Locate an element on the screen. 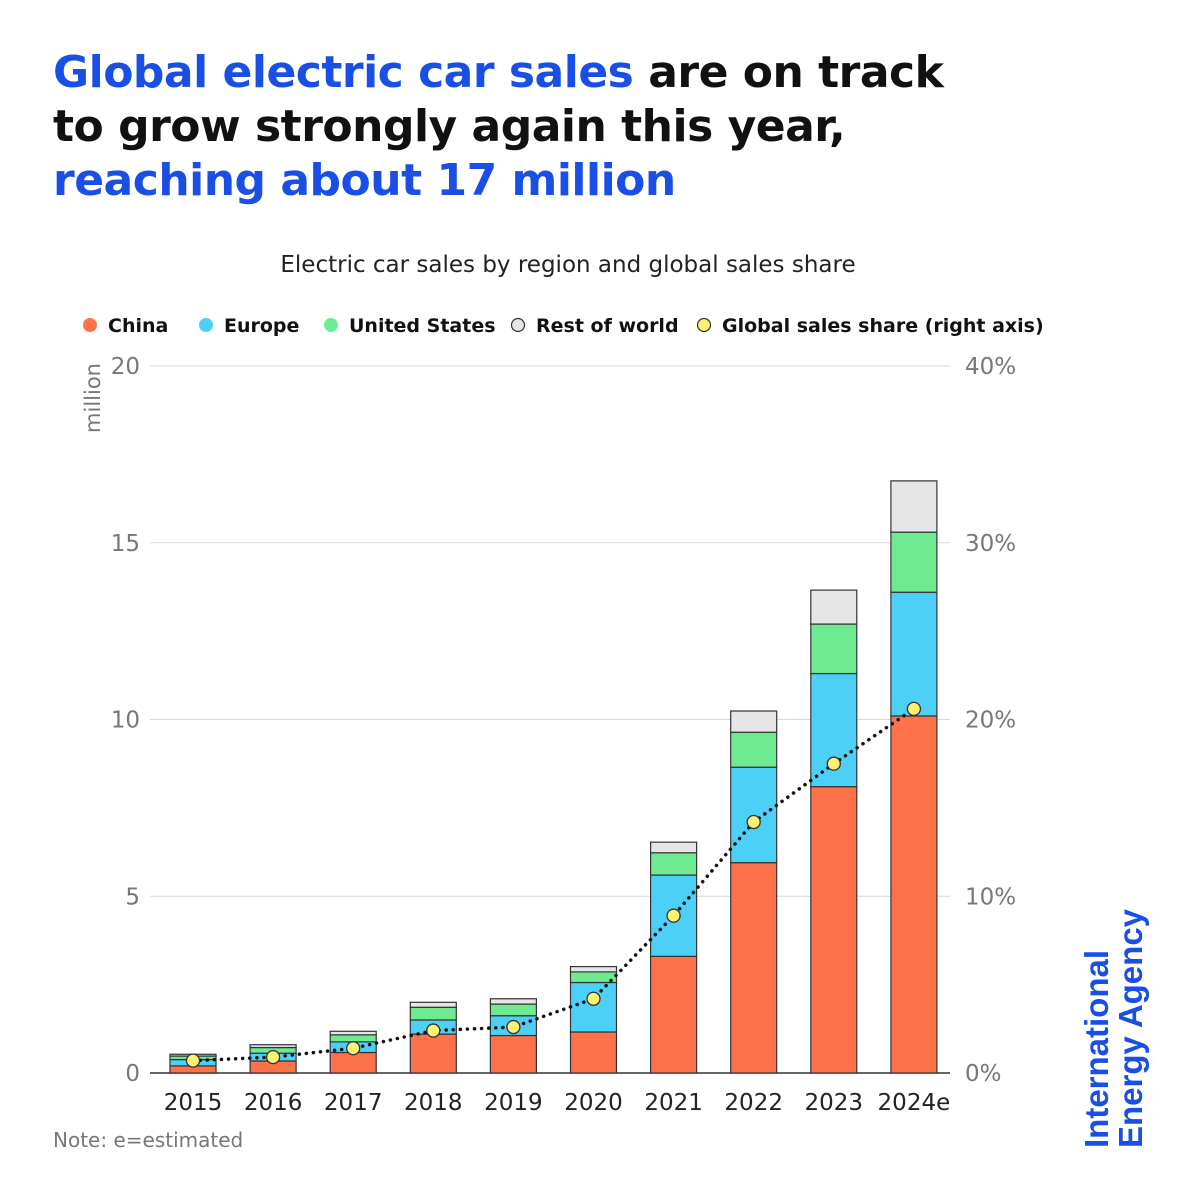 This screenshot has height=1200, width=1200. y-tick-label: 20 is located at coordinates (125, 367).